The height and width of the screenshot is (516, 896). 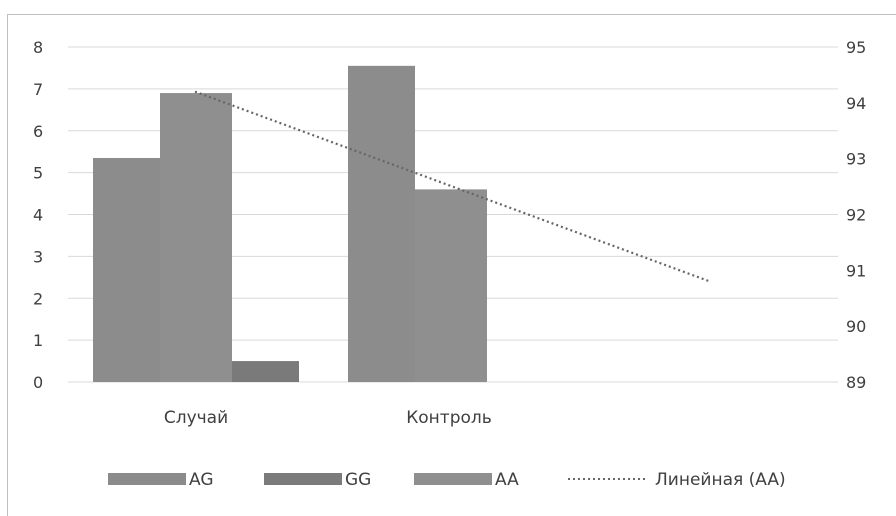 I want to click on legend-label: GG, so click(x=358, y=480).